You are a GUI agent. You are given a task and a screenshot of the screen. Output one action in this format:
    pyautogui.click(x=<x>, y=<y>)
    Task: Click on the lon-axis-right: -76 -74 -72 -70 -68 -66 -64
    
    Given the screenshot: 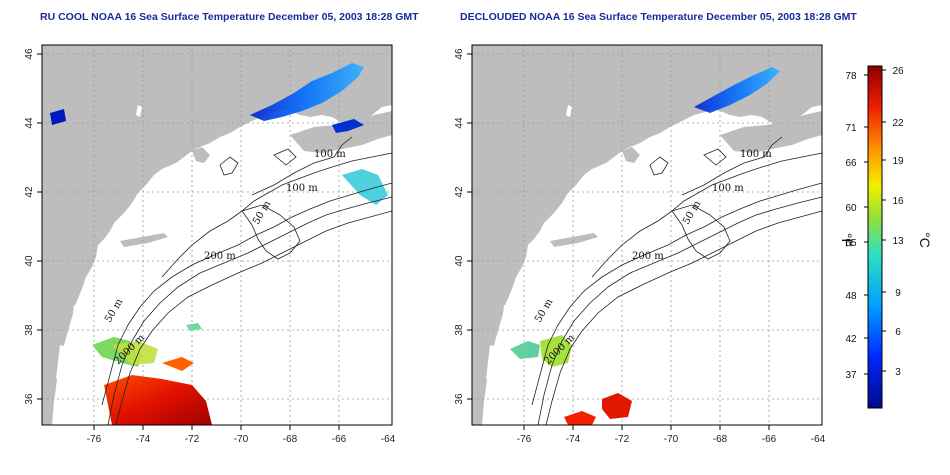 What is the action you would take?
    pyautogui.click(x=671, y=439)
    